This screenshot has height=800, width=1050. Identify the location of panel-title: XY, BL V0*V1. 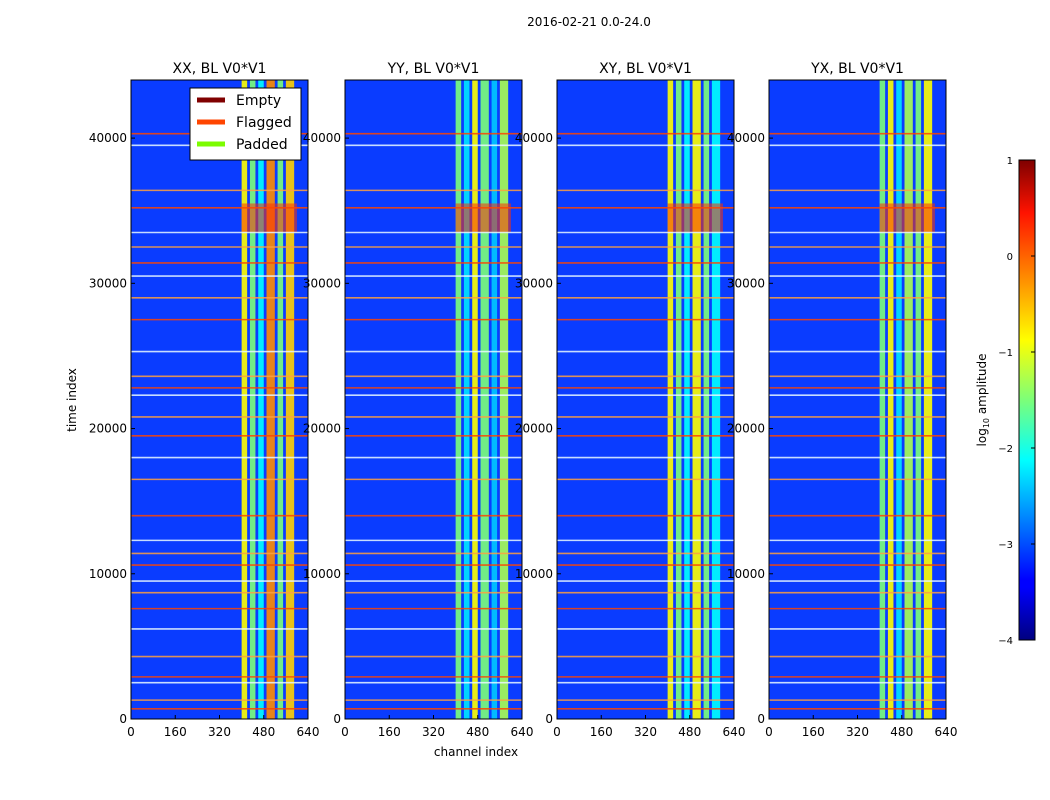
(645, 69).